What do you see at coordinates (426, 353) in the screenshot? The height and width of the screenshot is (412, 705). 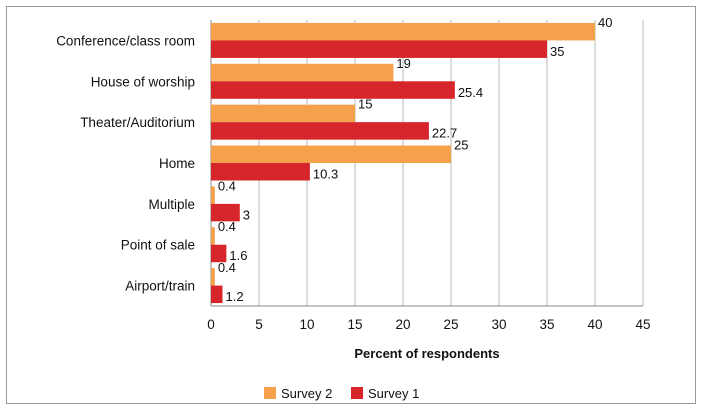 I see `x-axis-title: Percent of respondents` at bounding box center [426, 353].